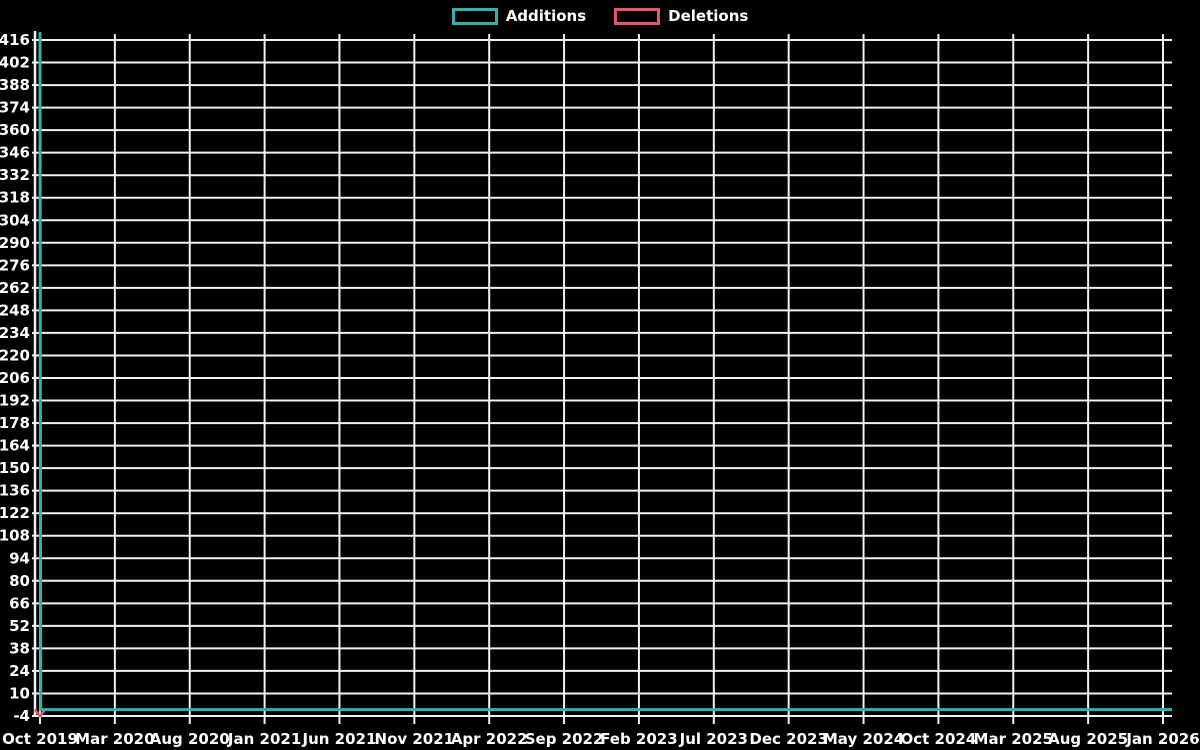 The image size is (1200, 750). What do you see at coordinates (15, 198) in the screenshot?
I see `y-axis-tick-label: 318` at bounding box center [15, 198].